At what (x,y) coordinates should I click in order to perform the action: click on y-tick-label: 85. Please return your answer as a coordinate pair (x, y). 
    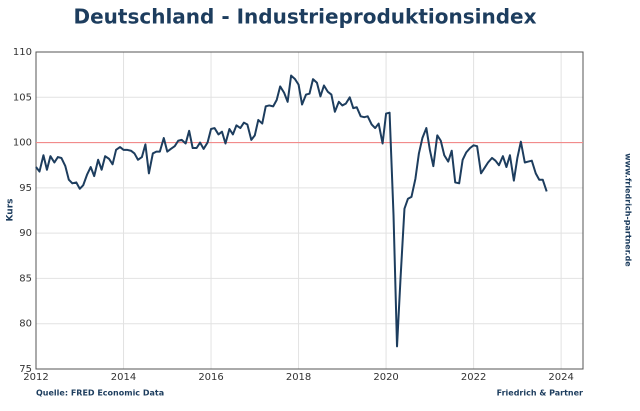
    Looking at the image, I should click on (25, 278).